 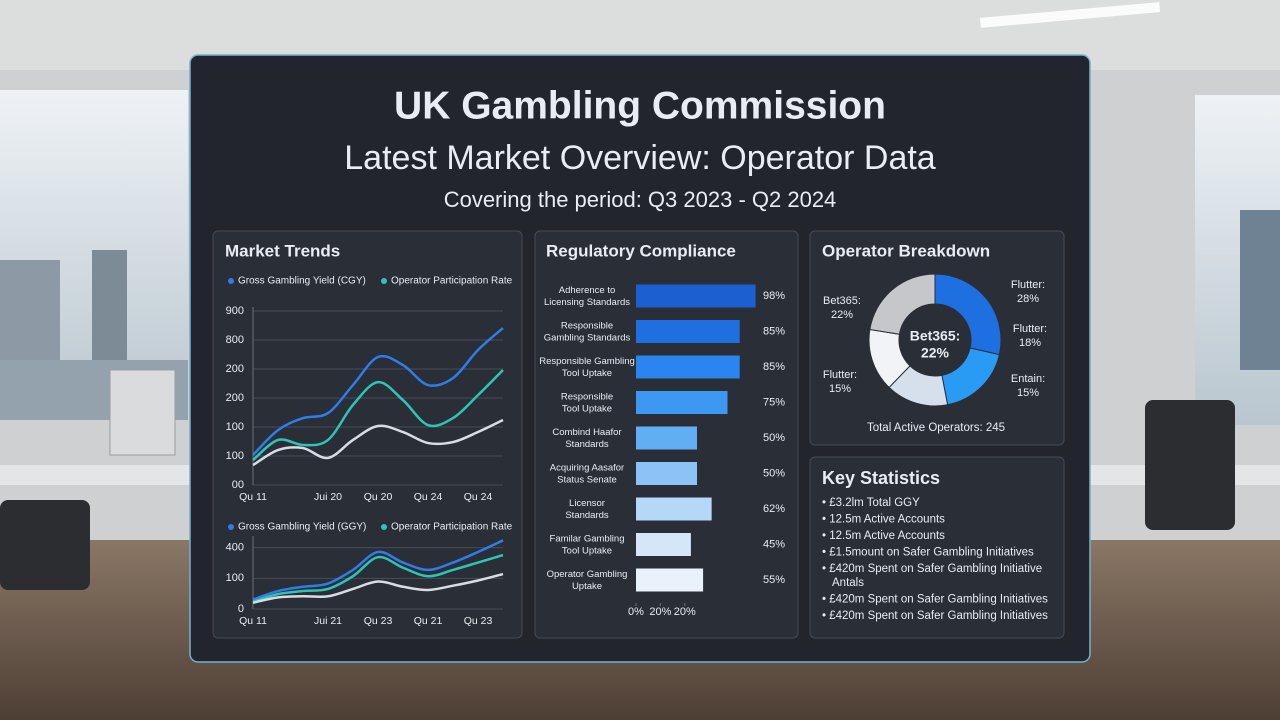 I want to click on bar-category-line: Uptake, so click(x=587, y=586).